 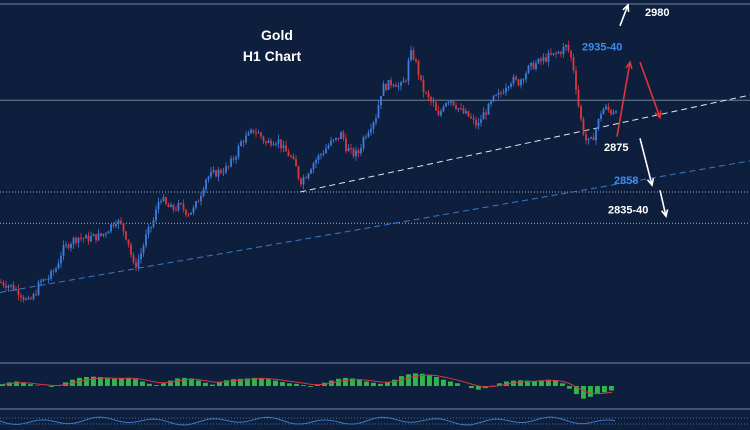 I want to click on chart-title-line2: H1 Chart, so click(x=272, y=56).